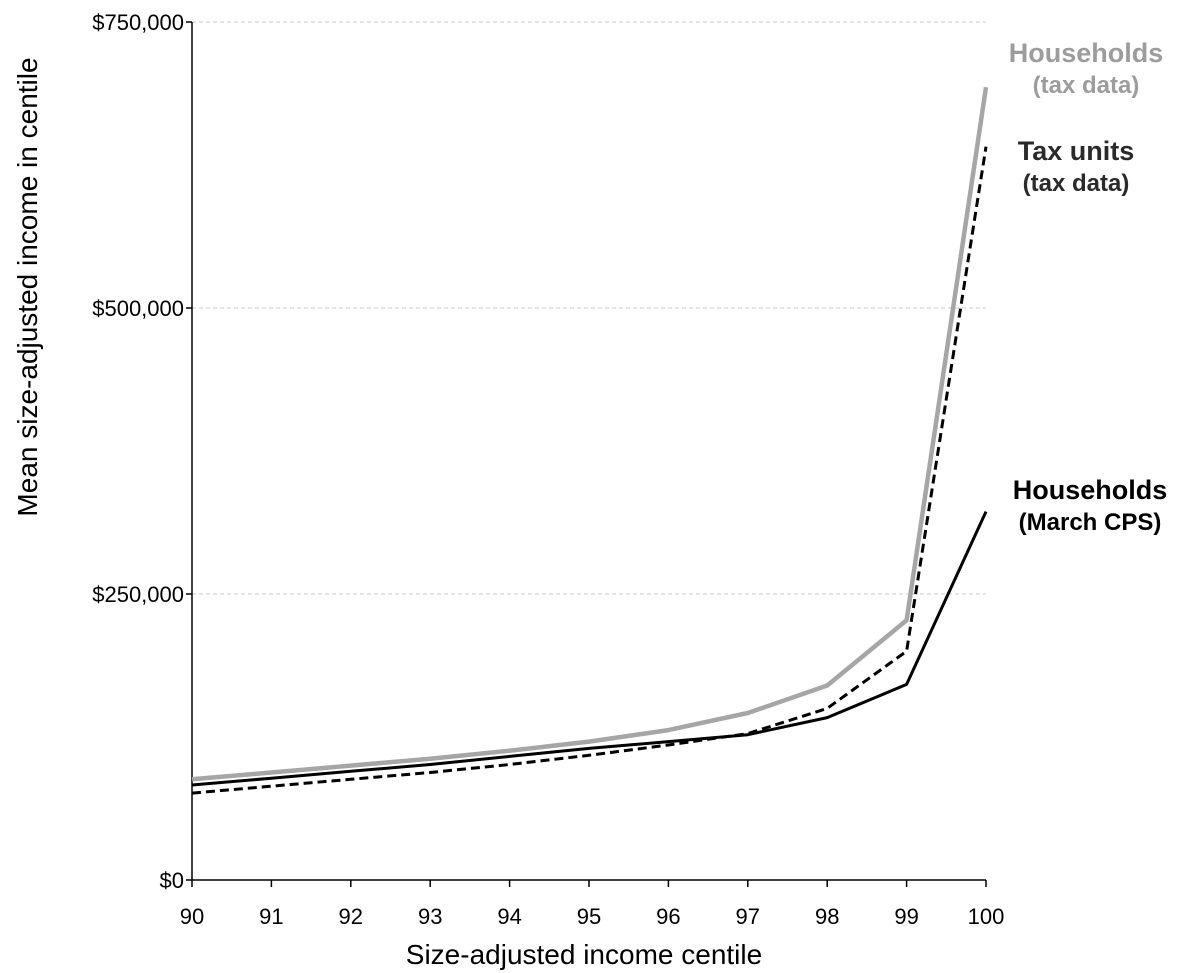 Image resolution: width=1198 pixels, height=973 pixels. What do you see at coordinates (509, 916) in the screenshot?
I see `x-tick-label: 94` at bounding box center [509, 916].